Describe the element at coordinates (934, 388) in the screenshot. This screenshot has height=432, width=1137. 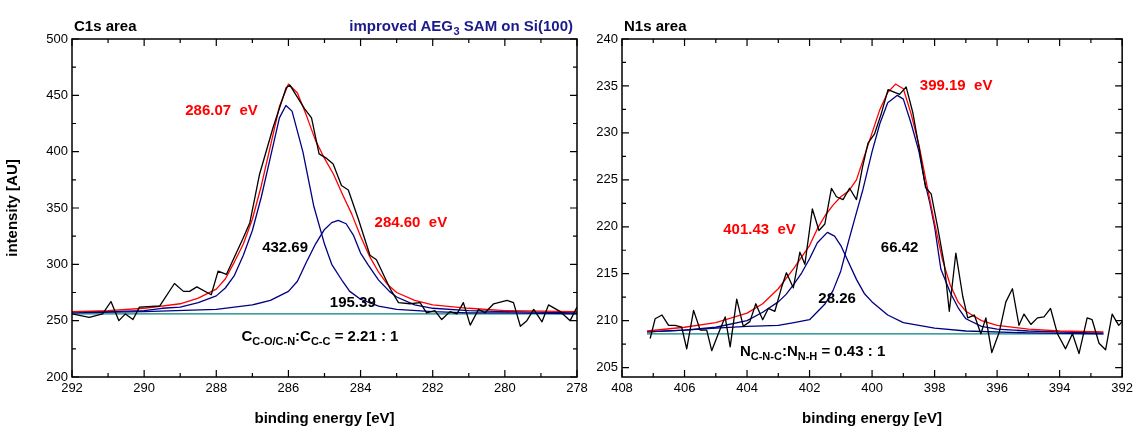
I see `x-tick-label: 398` at that location.